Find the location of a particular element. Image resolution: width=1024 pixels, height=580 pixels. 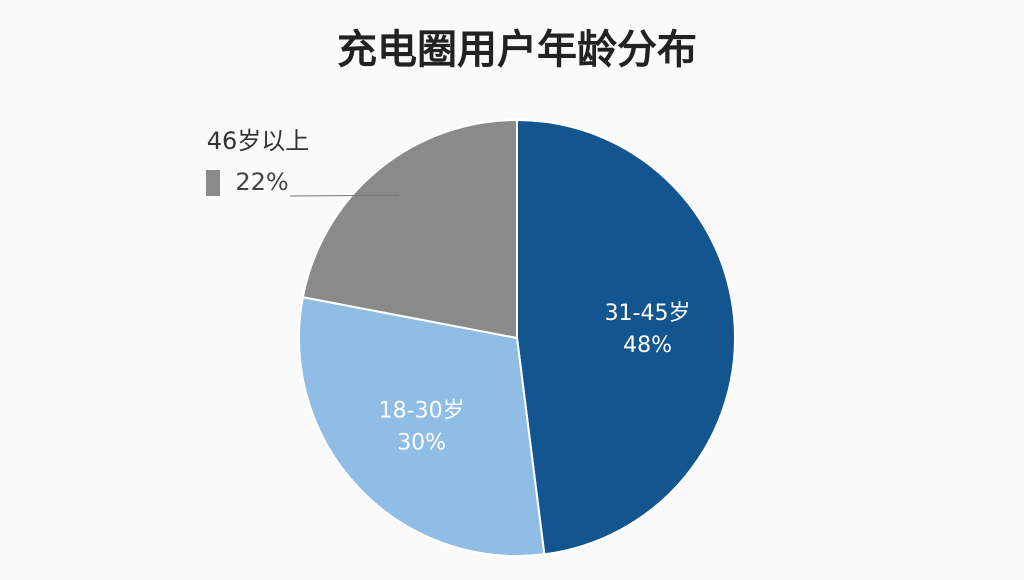

slice-value-label: 48% is located at coordinates (647, 345).